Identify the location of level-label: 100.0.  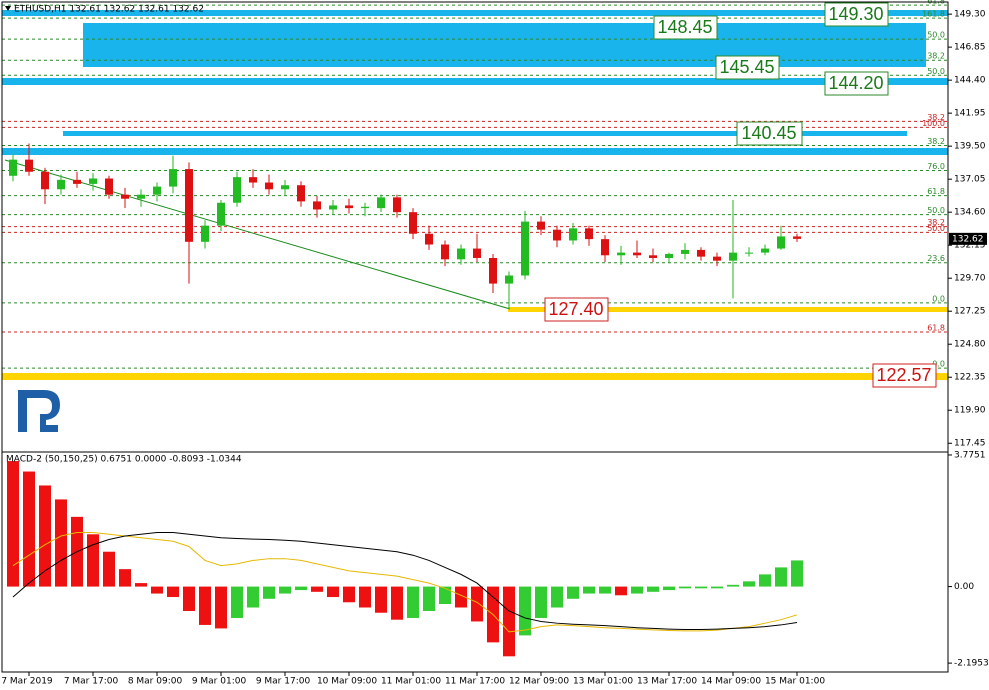
(933, 123).